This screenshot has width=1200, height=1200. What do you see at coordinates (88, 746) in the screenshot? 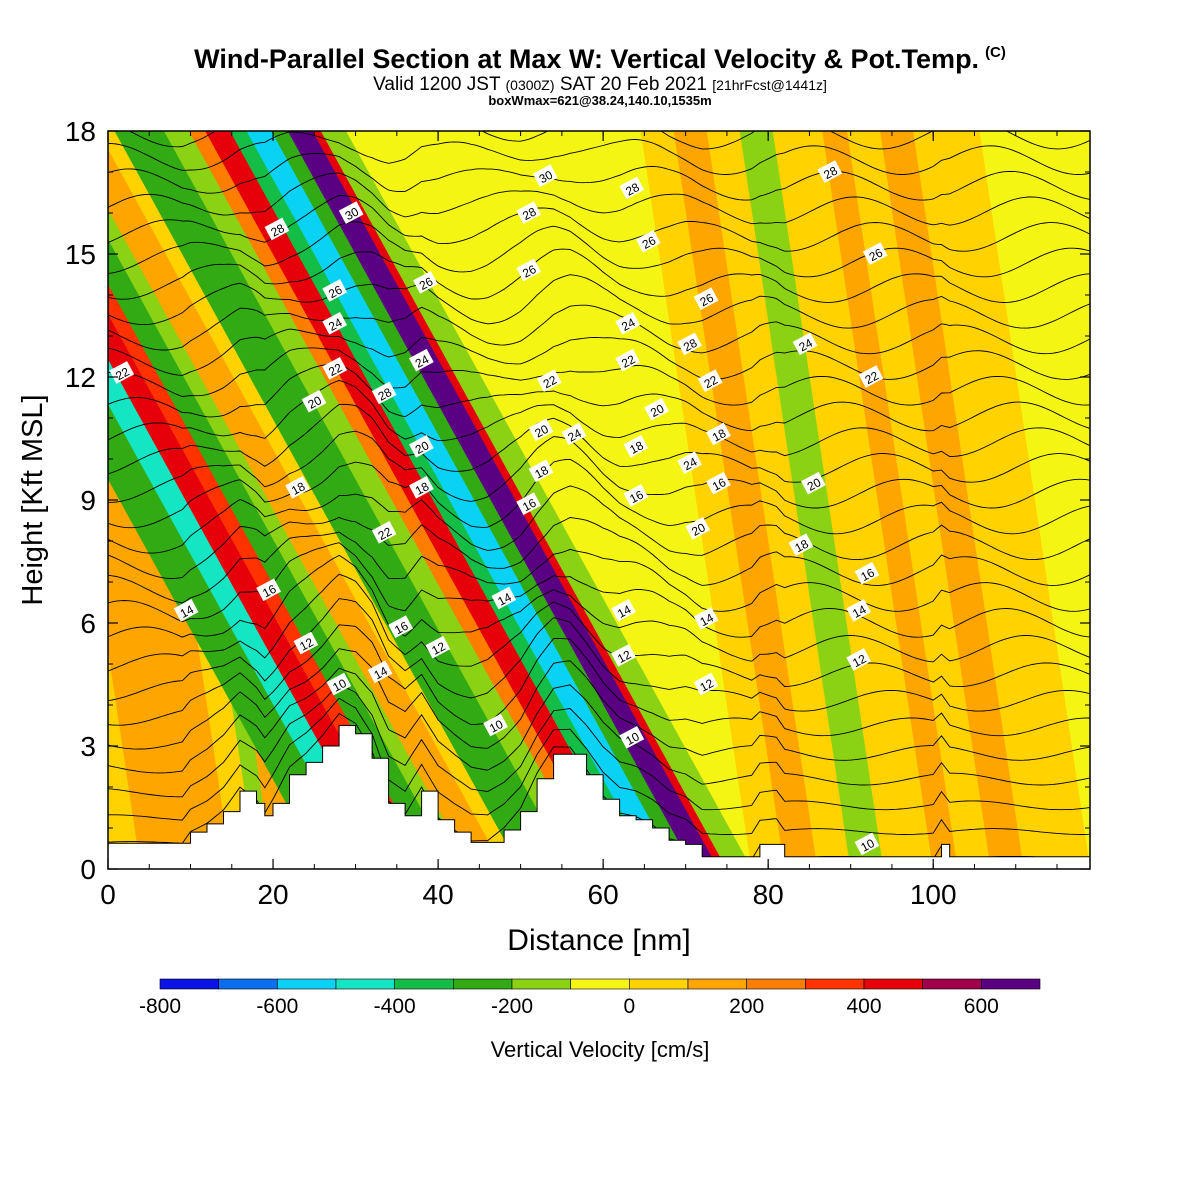
I see `y-tick-label: 3` at bounding box center [88, 746].